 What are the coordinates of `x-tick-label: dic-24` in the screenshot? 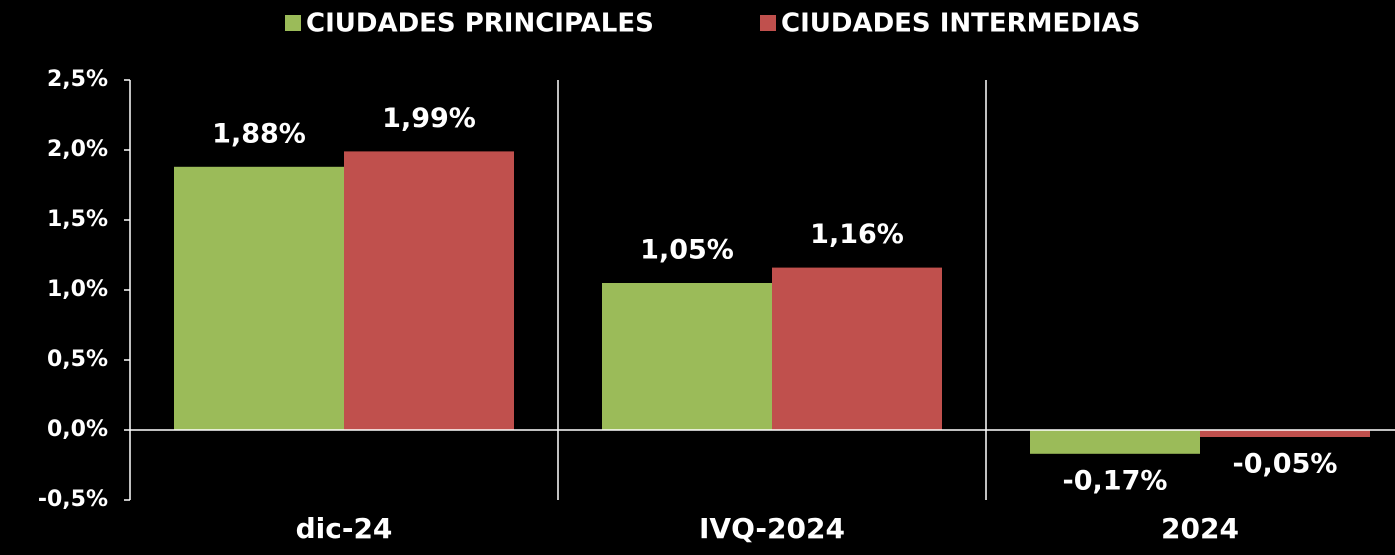 It's located at (344, 528).